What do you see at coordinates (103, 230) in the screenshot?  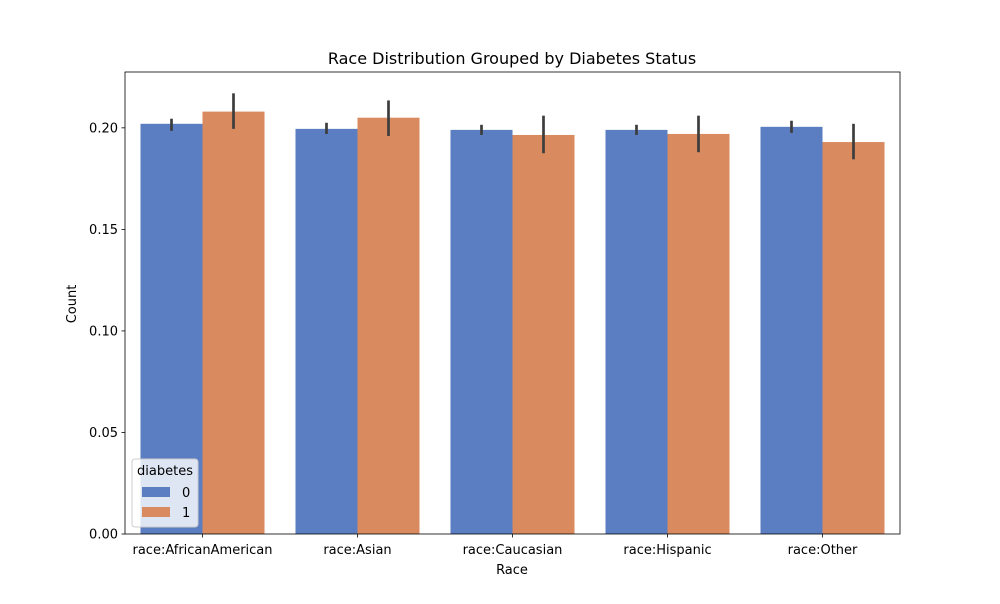 I see `y-tick-label: 0.15` at bounding box center [103, 230].